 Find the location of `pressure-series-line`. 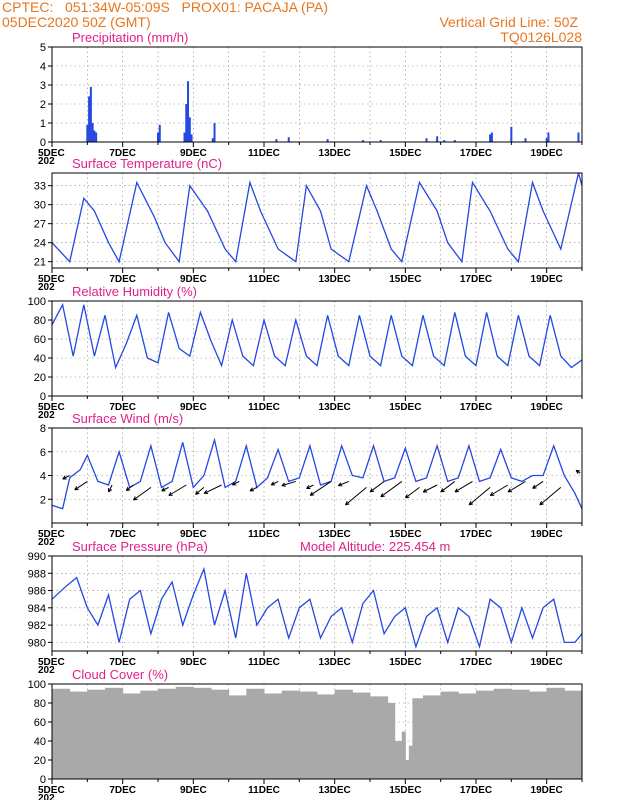

pressure-series-line is located at coordinates (317, 608).